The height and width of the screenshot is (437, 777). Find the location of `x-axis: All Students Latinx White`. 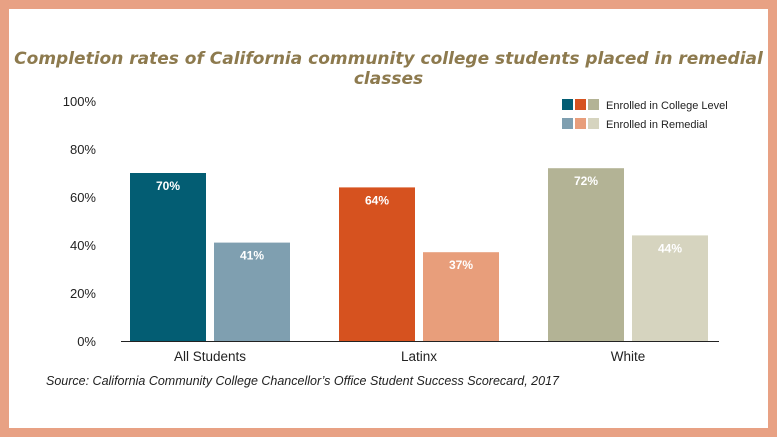

x-axis: All Students Latinx White is located at coordinates (409, 356).